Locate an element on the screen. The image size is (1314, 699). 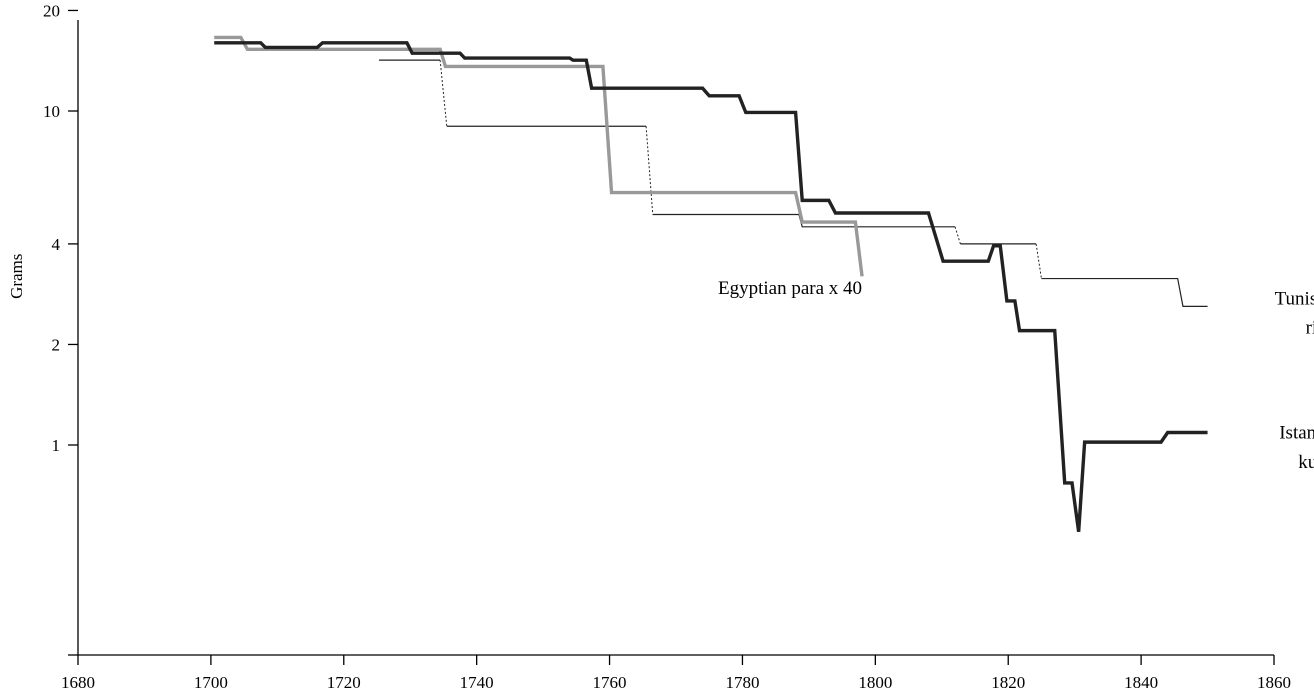
x-tick-label: 1840 is located at coordinates (1141, 682).